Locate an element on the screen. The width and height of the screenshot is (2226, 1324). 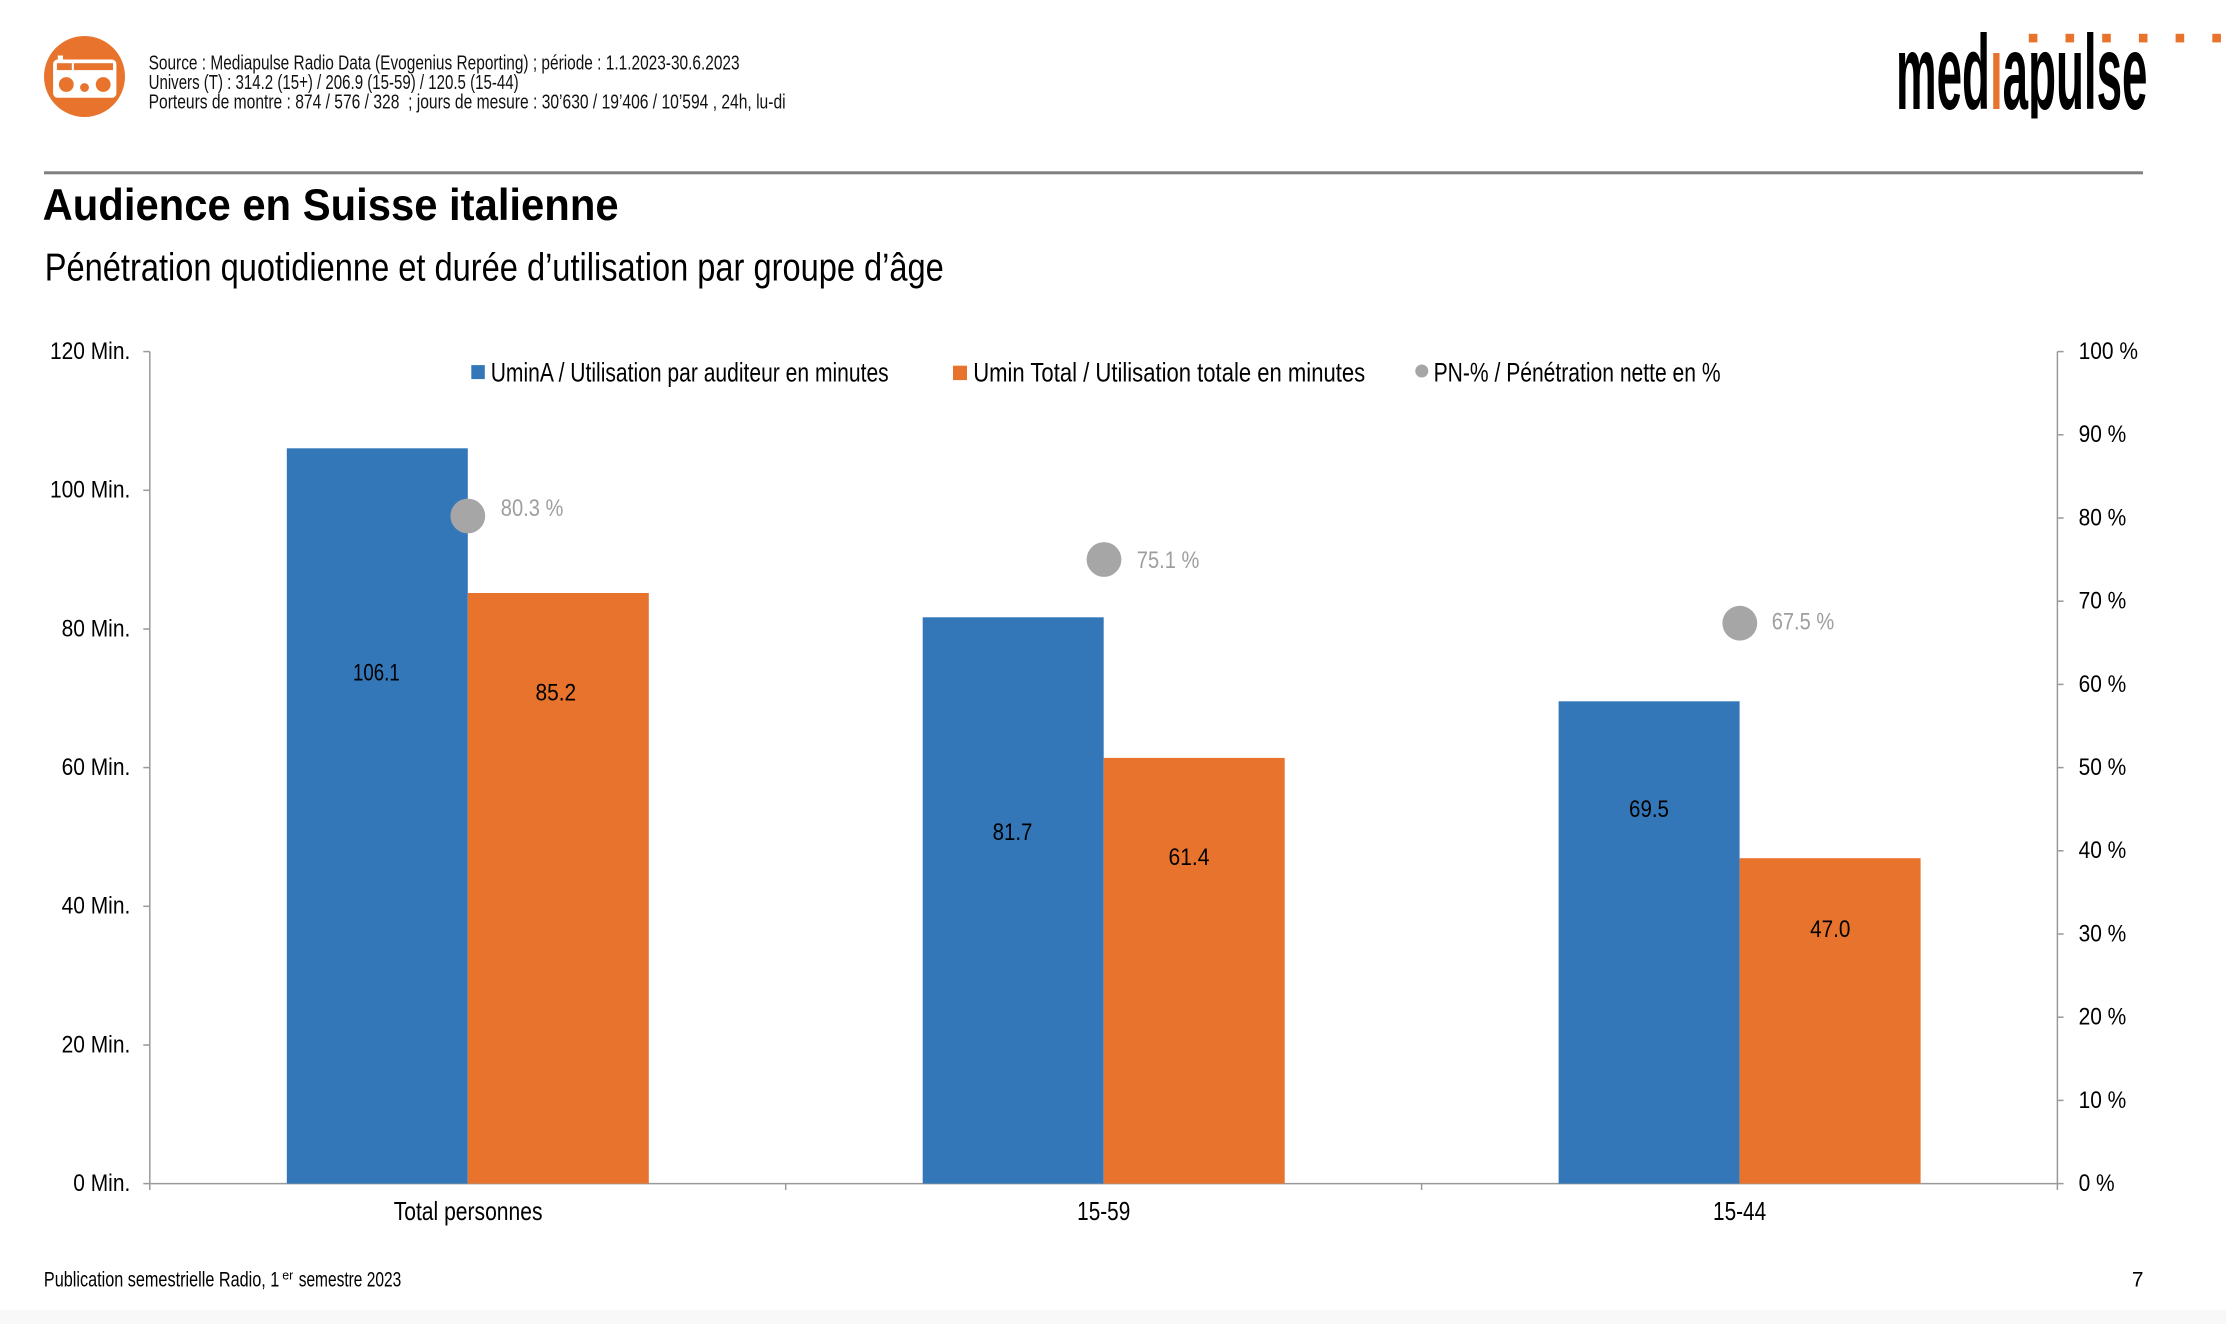
svg-text: 50 % is located at coordinates (2103, 767).